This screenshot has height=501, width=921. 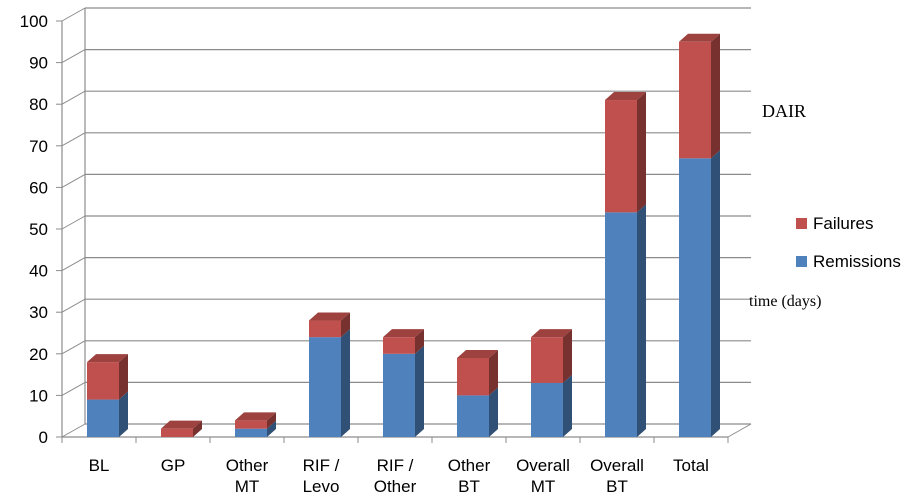 What do you see at coordinates (785, 301) in the screenshot?
I see `annotation-time-days: time (days)` at bounding box center [785, 301].